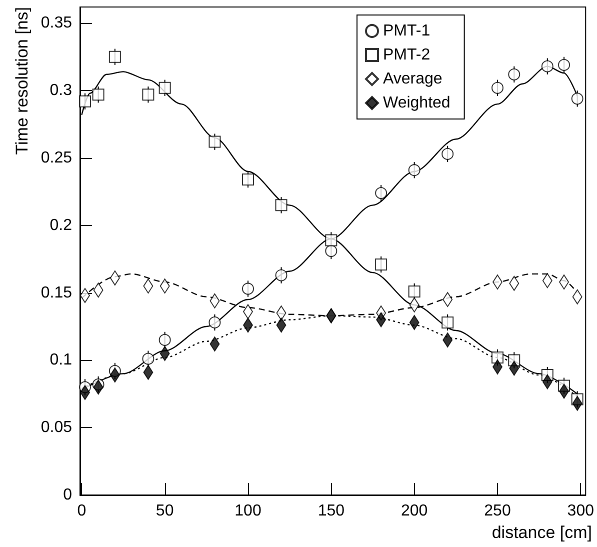  I want to click on legend-label: Weighted, so click(416, 103).